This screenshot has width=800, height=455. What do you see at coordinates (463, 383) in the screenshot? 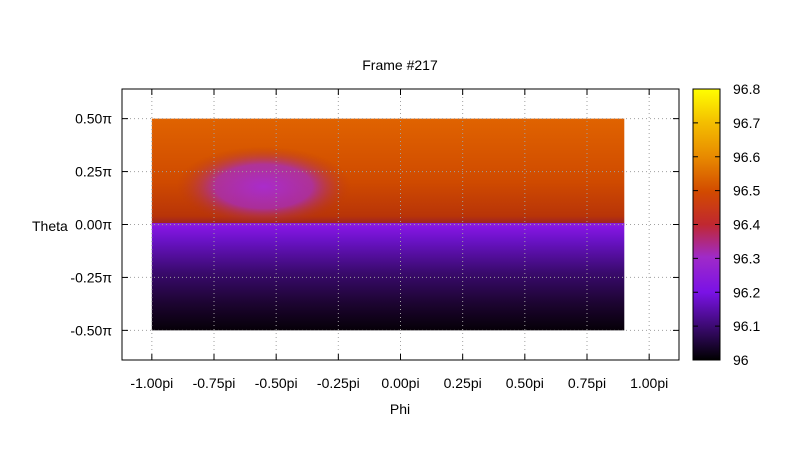
I see `x-tick-label: 0.25pi` at bounding box center [463, 383].